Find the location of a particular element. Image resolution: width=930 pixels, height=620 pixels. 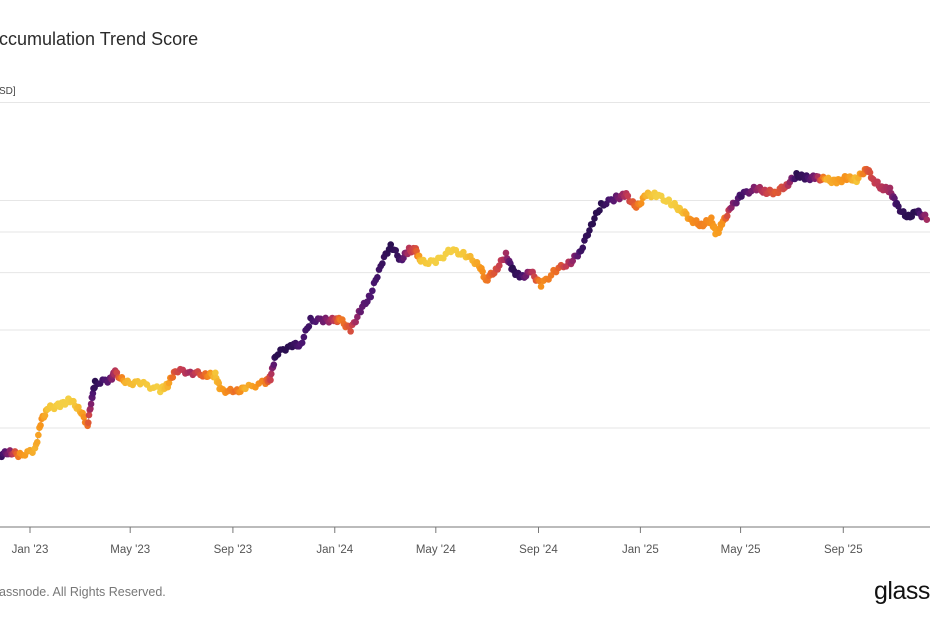

x-tick-label: Jan '23 is located at coordinates (30, 550).